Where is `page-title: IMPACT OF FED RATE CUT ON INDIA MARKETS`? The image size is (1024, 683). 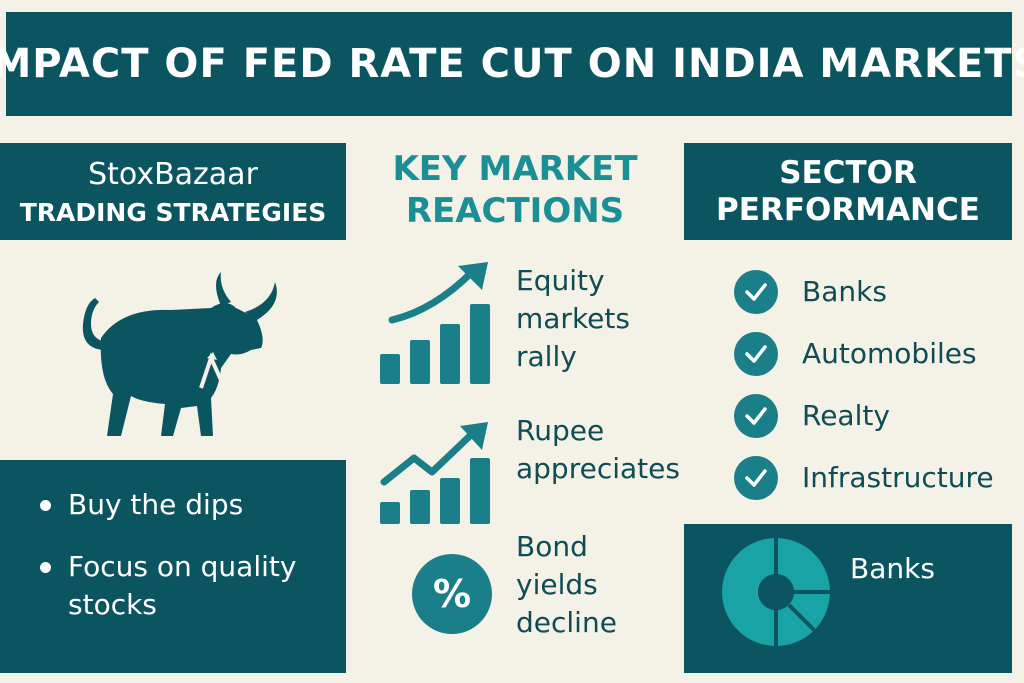 page-title: IMPACT OF FED RATE CUT ON INDIA MARKETS is located at coordinates (512, 64).